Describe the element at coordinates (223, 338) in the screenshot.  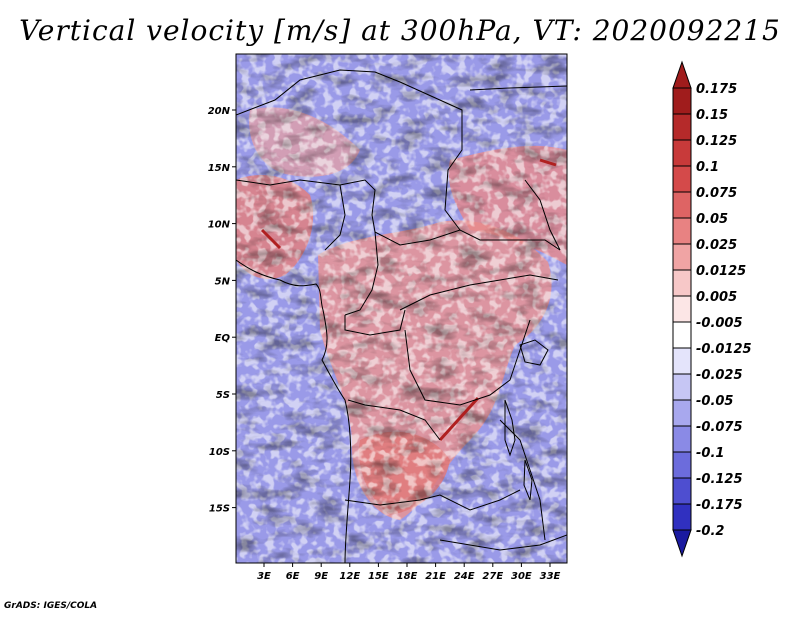
I see `y-tick-label: EQ` at that location.